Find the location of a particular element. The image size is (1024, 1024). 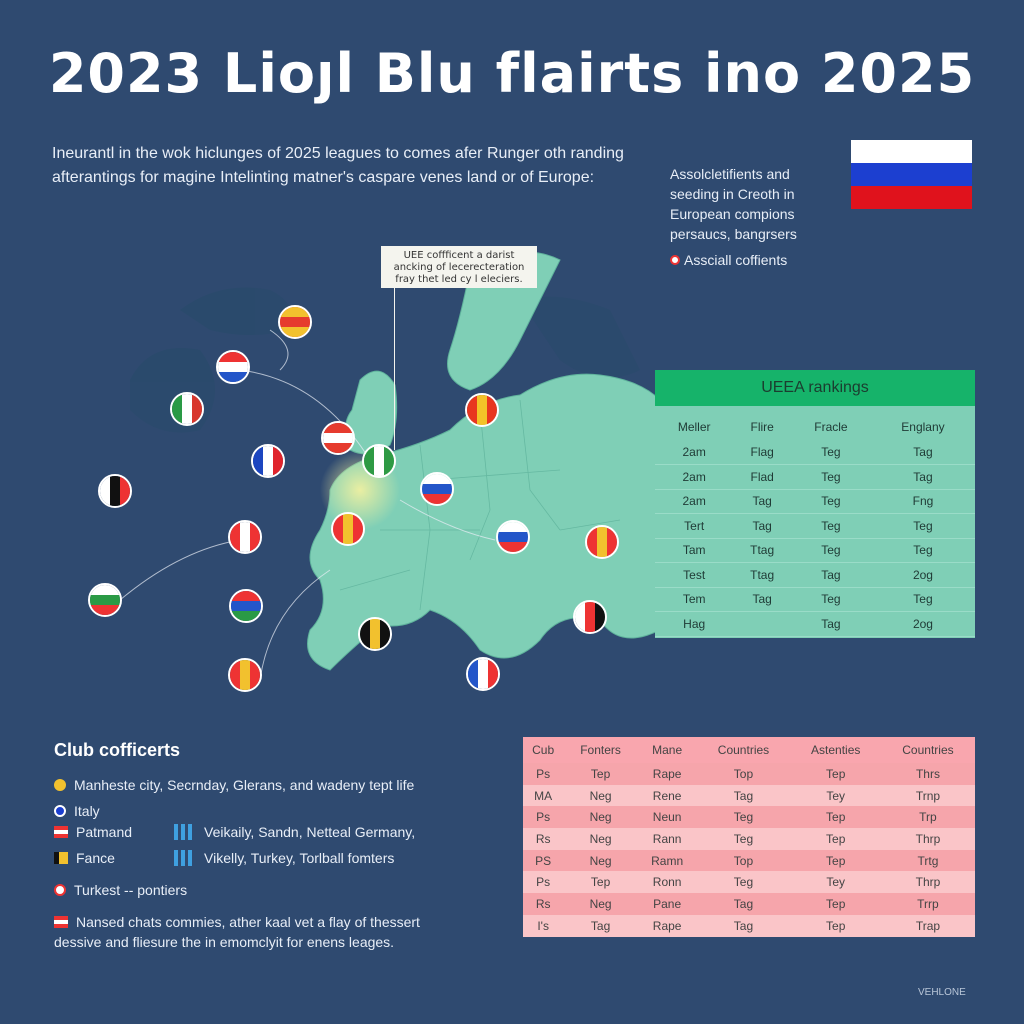

footer-mark: VEHLONE is located at coordinates (942, 992).